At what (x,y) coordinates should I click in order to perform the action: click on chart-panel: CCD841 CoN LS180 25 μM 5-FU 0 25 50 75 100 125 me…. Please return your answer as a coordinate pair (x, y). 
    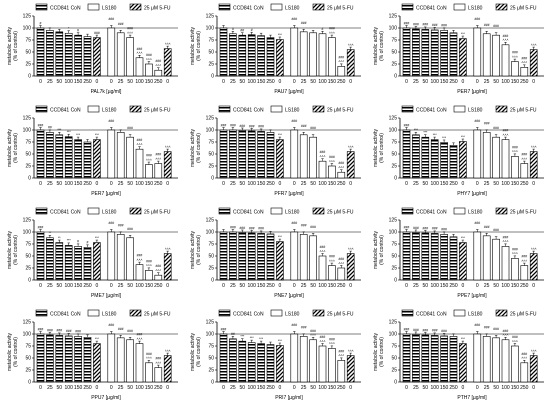
    Looking at the image, I should click on (457, 259).